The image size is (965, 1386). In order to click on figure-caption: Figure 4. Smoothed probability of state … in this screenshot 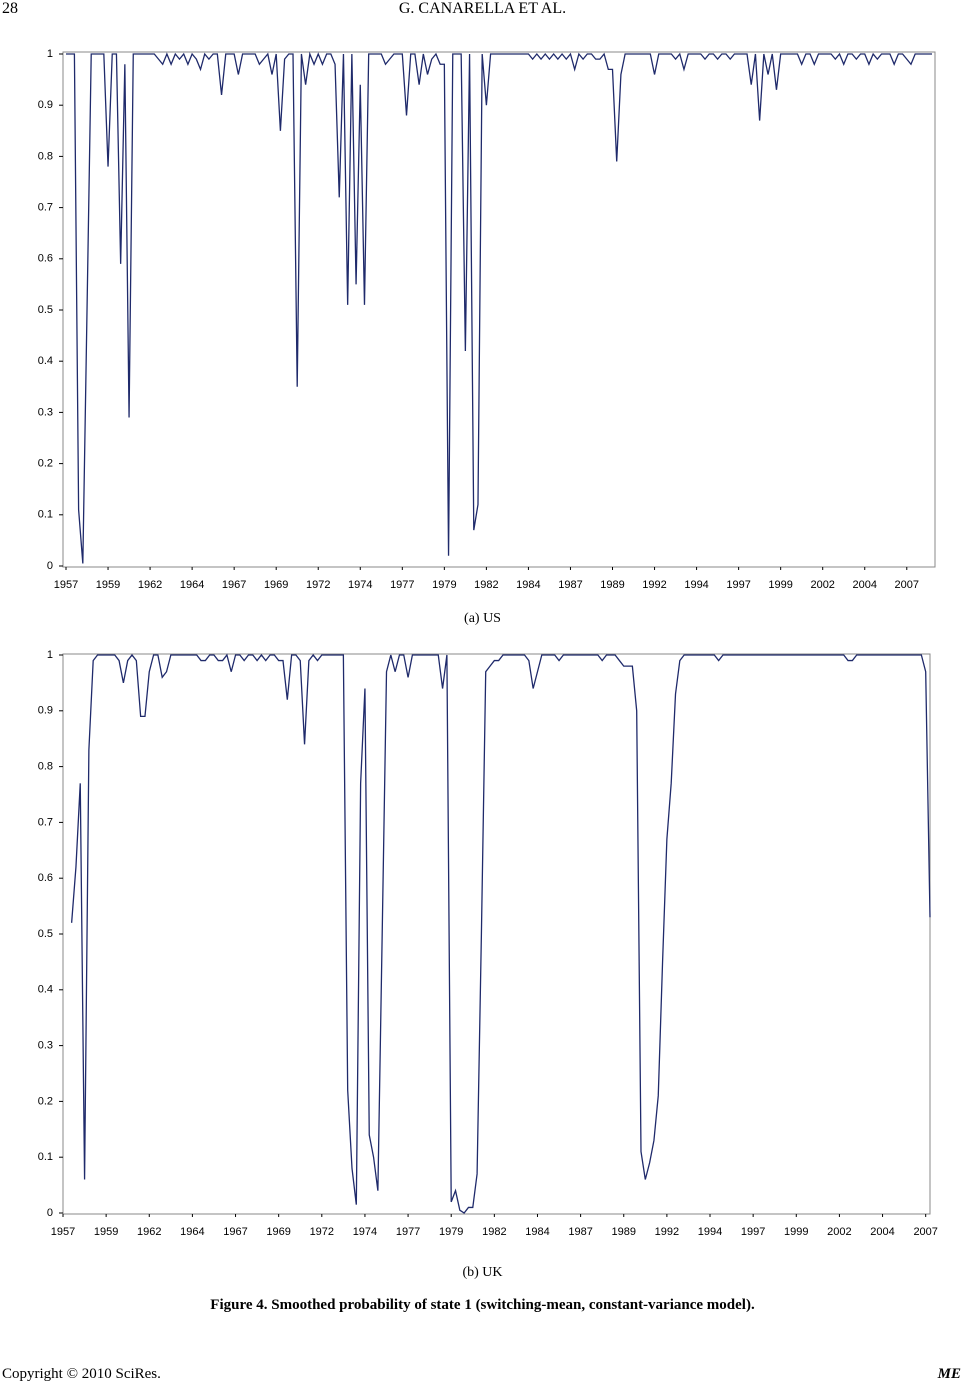, I will do `click(482, 1305)`.